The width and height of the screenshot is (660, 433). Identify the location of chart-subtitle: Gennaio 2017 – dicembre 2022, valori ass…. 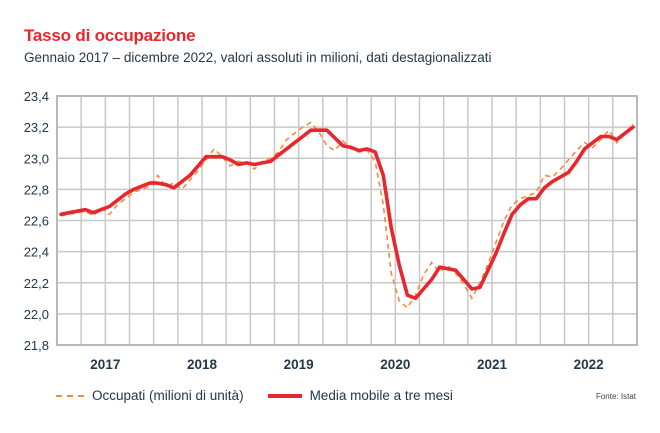
(258, 57).